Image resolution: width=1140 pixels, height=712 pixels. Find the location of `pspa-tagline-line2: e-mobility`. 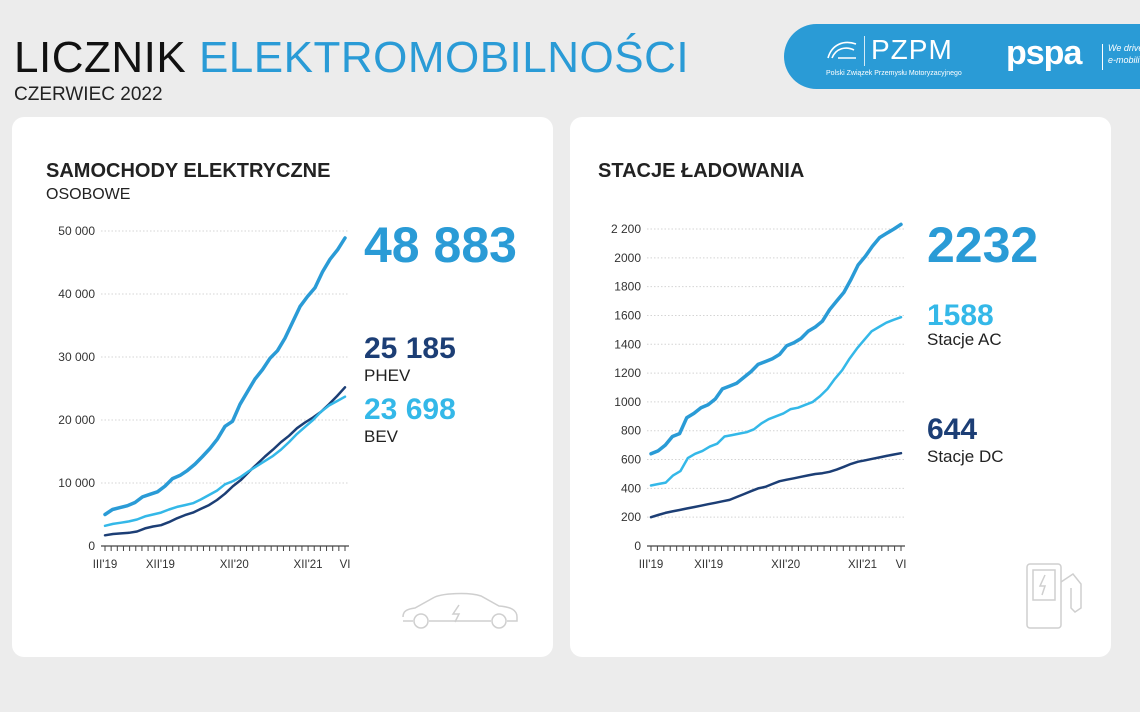

pspa-tagline-line2: e-mobility is located at coordinates (1124, 60).